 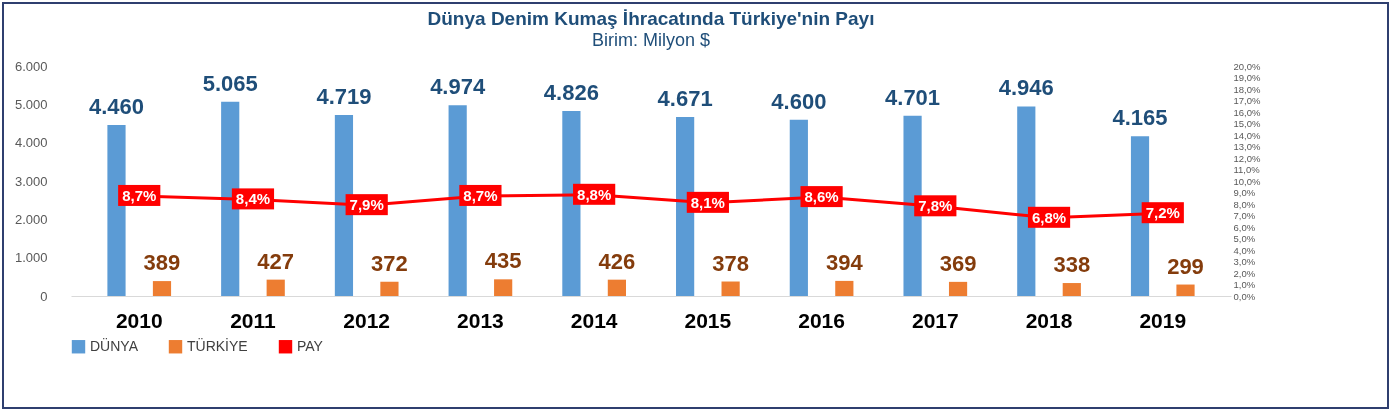 I want to click on y2-tick-label: 13,0%, so click(x=1247, y=146).